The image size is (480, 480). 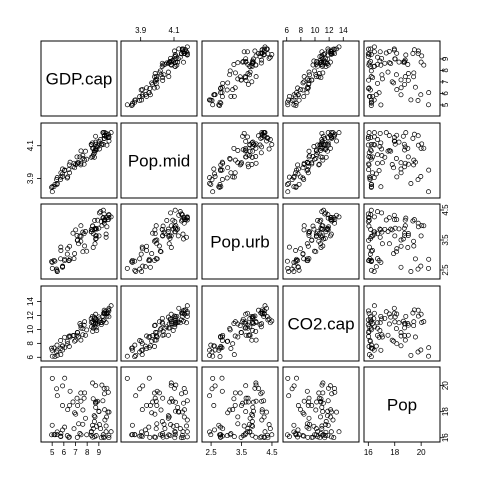 What do you see at coordinates (159, 161) in the screenshot?
I see `variable-label: Pop.mid` at bounding box center [159, 161].